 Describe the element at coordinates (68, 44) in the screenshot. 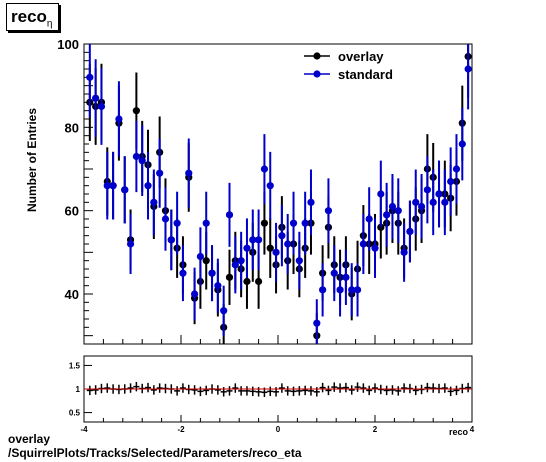

I see `y-tick-label: 100` at that location.